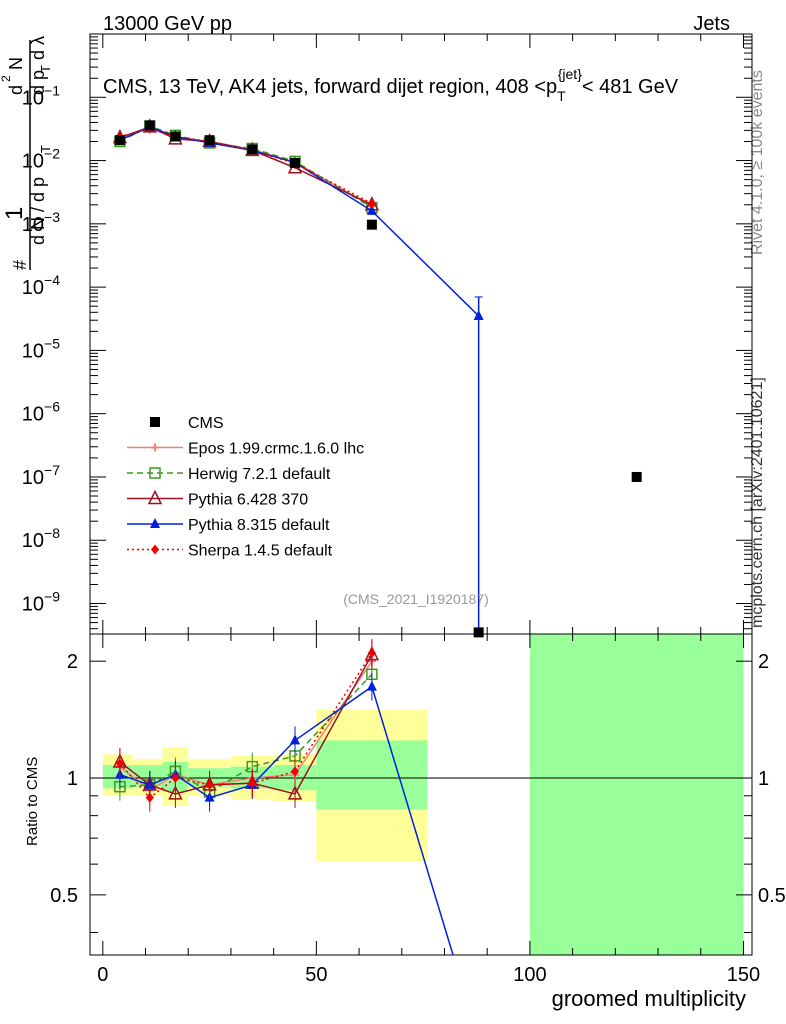 The width and height of the screenshot is (786, 1024). What do you see at coordinates (45, 69) in the screenshot?
I see `y-label-t2: T` at bounding box center [45, 69].